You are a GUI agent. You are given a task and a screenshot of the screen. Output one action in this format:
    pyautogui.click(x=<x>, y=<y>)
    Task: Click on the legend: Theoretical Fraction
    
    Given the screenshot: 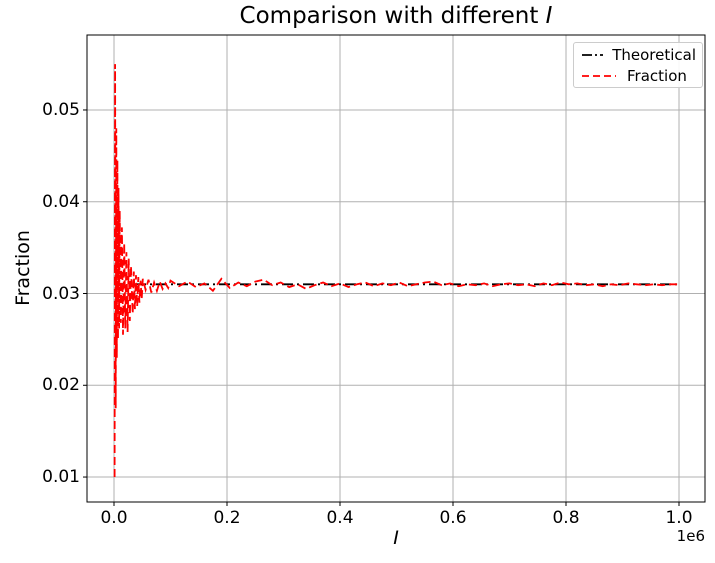 What is the action you would take?
    pyautogui.click(x=638, y=65)
    